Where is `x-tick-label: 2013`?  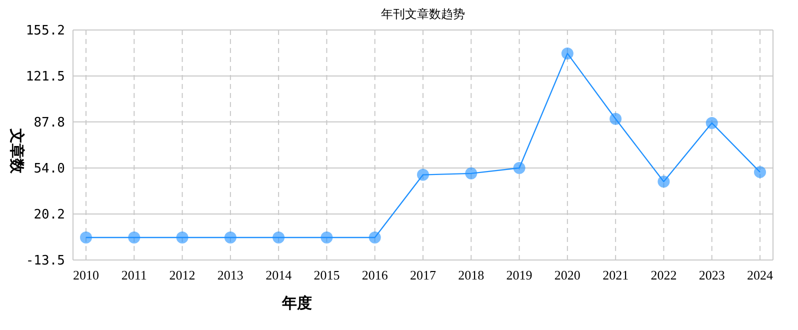
x-tick-label: 2013 is located at coordinates (230, 275).